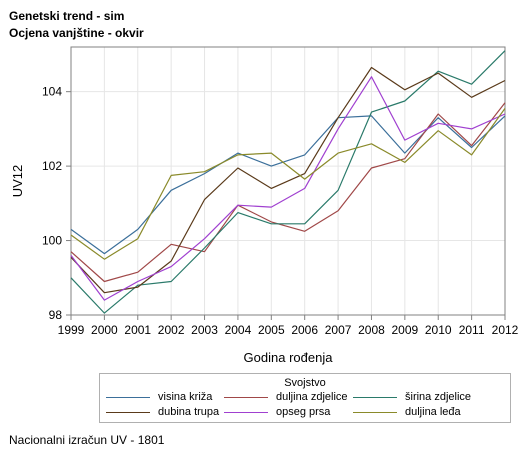  What do you see at coordinates (76, 33) in the screenshot?
I see `chart-subtitle: Ocjena vanjštine - okvir` at bounding box center [76, 33].